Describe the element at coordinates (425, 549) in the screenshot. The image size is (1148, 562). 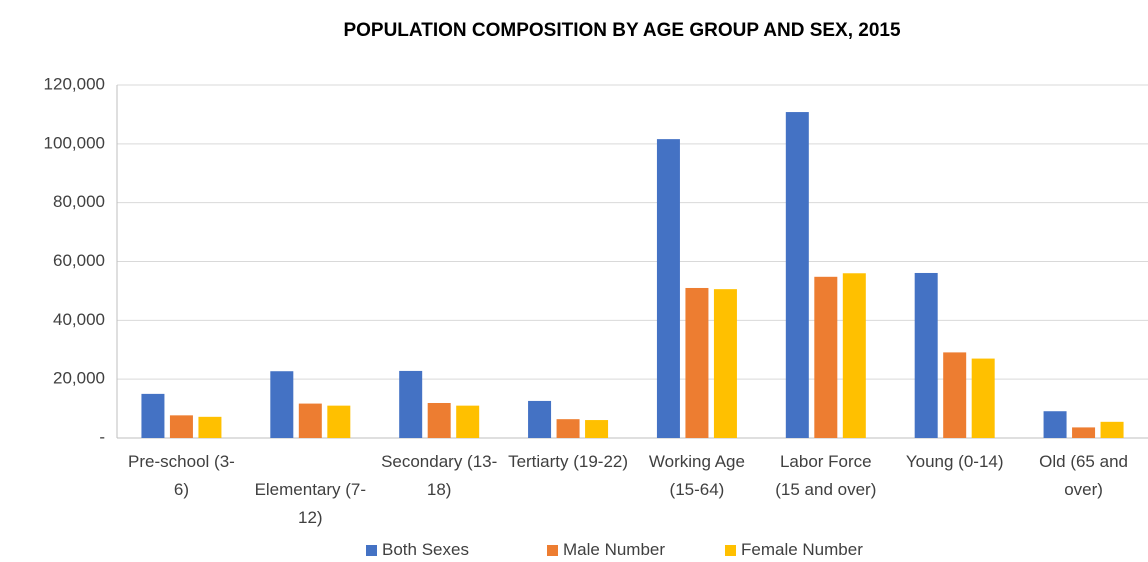
I see `legend-label: Both Sexes` at that location.